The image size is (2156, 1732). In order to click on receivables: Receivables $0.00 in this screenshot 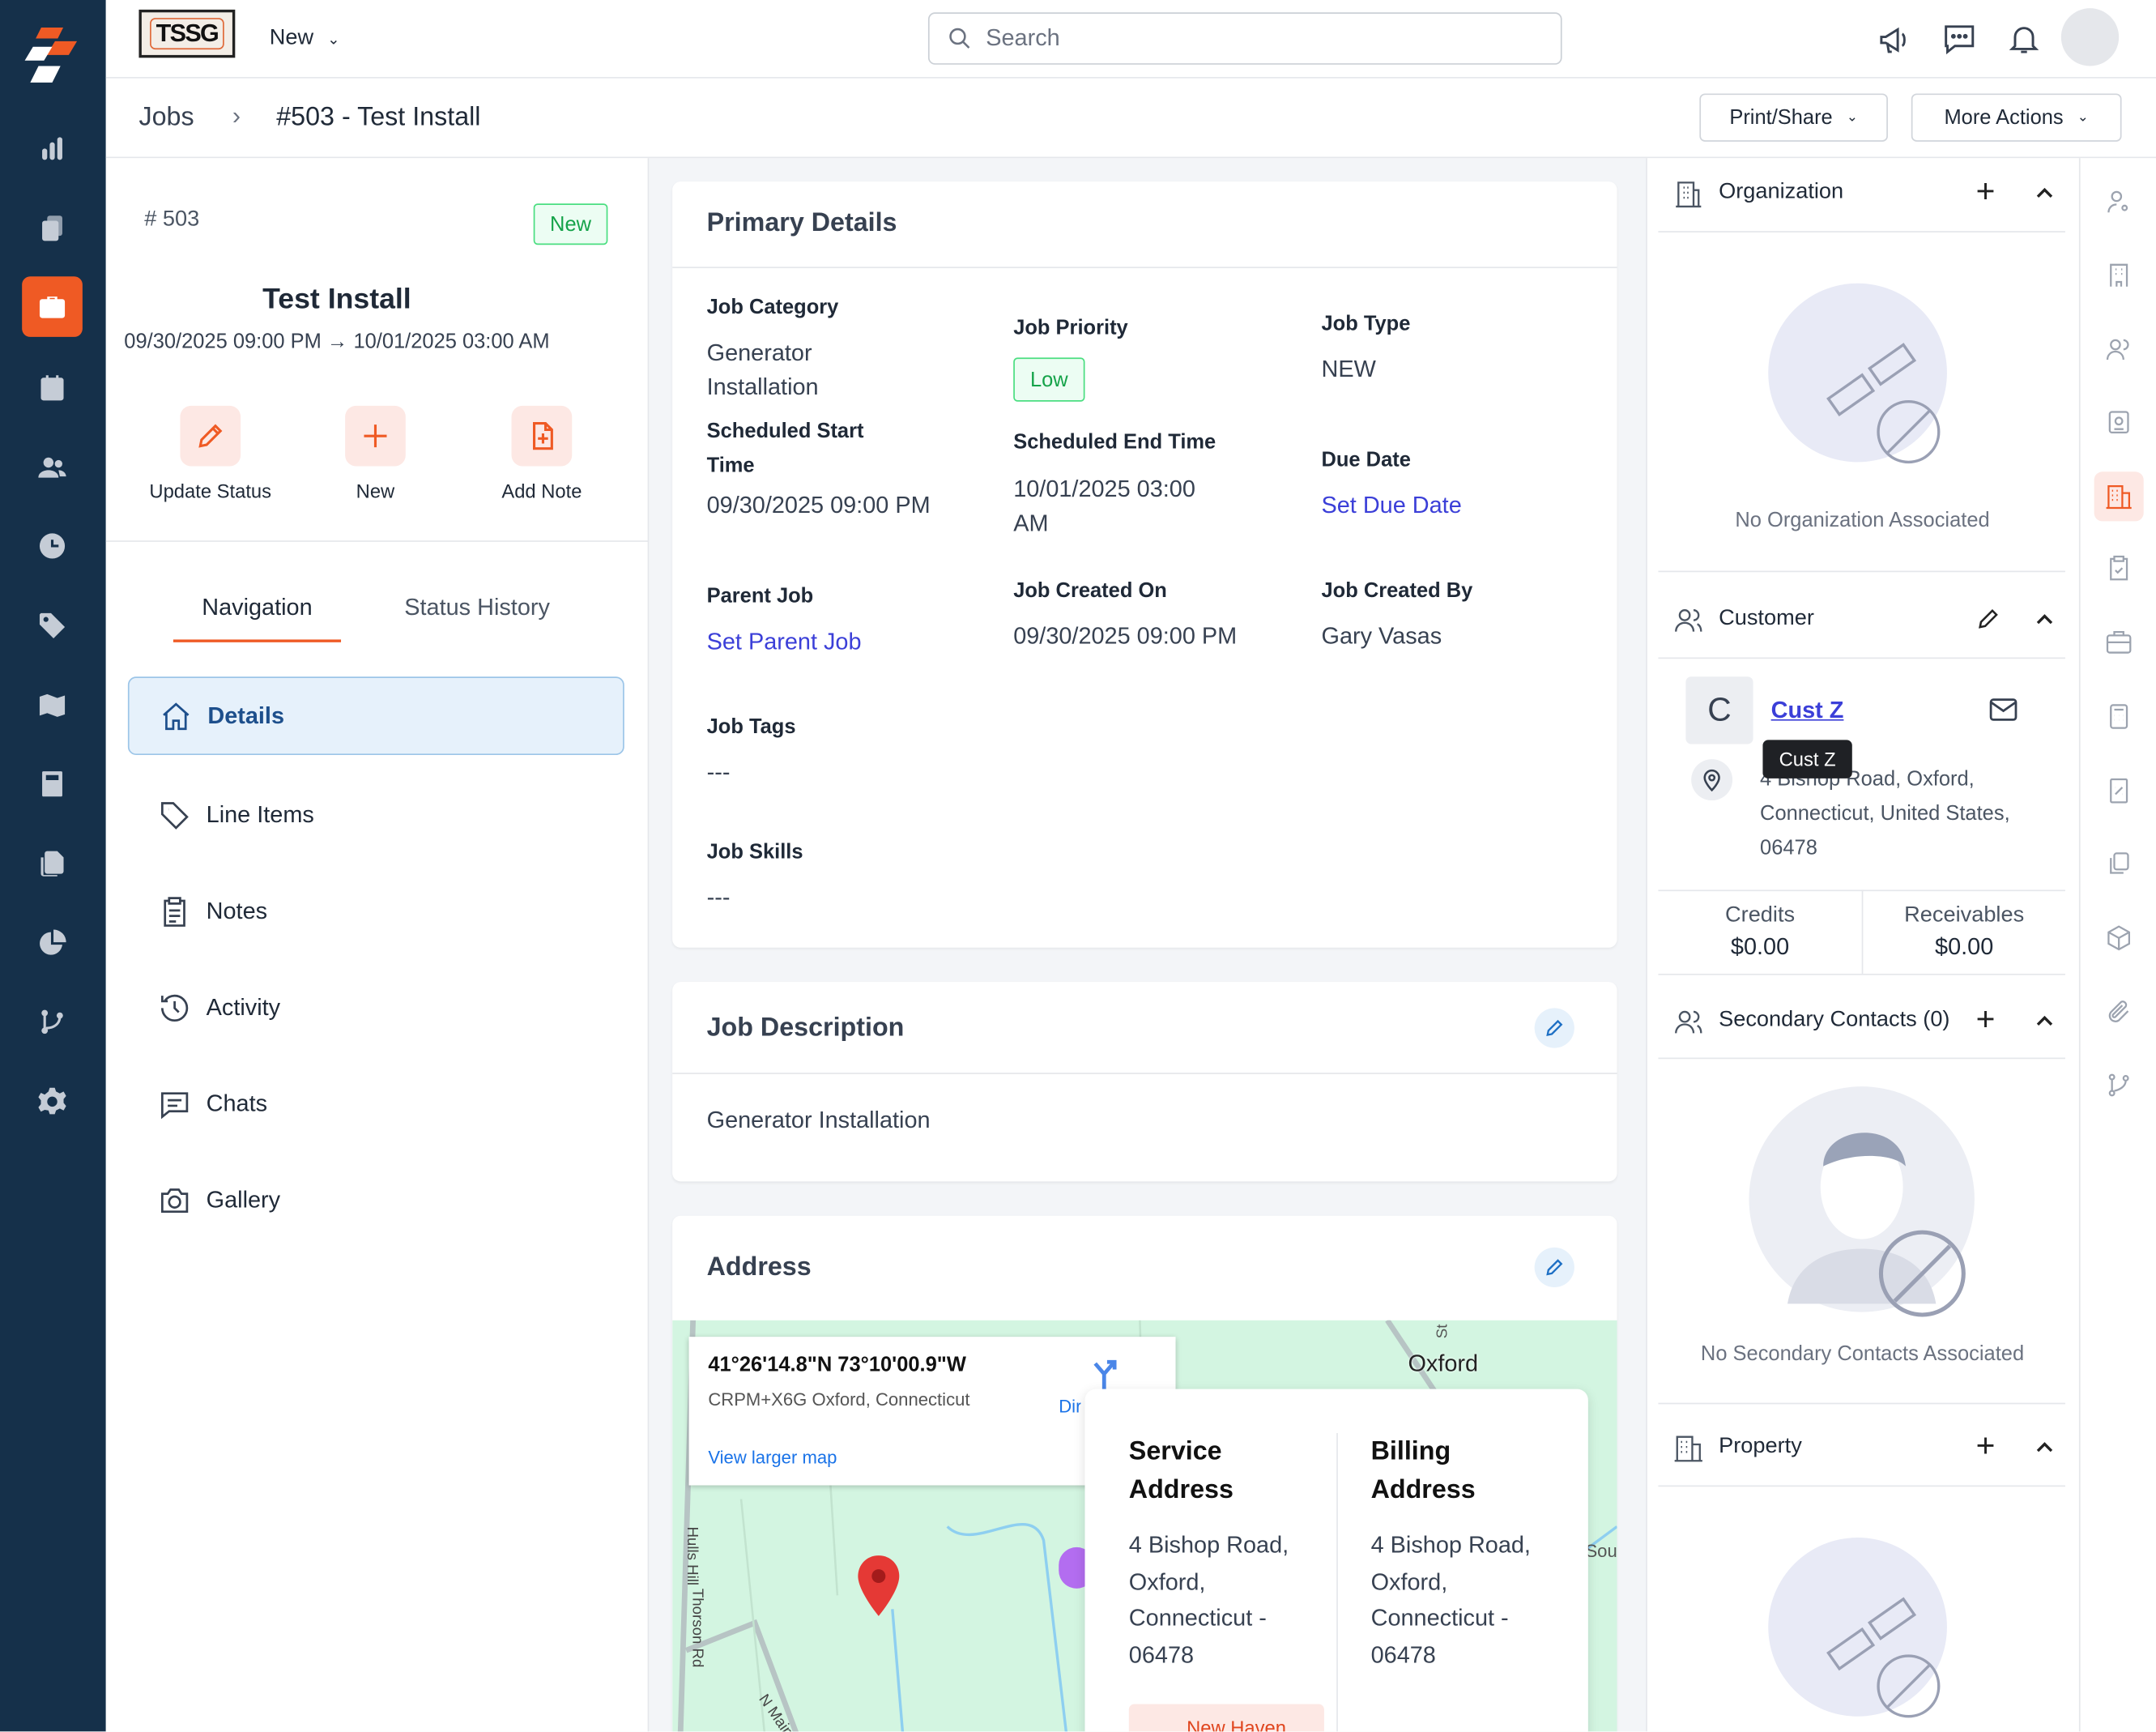, I will do `click(1964, 931)`.